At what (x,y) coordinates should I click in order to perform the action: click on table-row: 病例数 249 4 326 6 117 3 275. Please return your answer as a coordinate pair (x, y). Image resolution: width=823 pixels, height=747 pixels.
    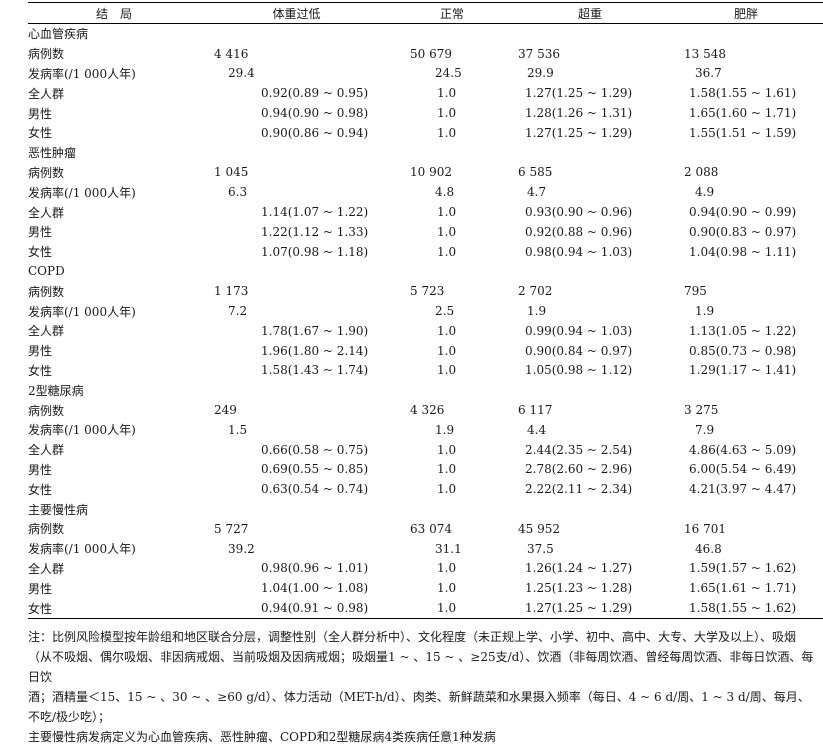
    Looking at the image, I should click on (425, 410).